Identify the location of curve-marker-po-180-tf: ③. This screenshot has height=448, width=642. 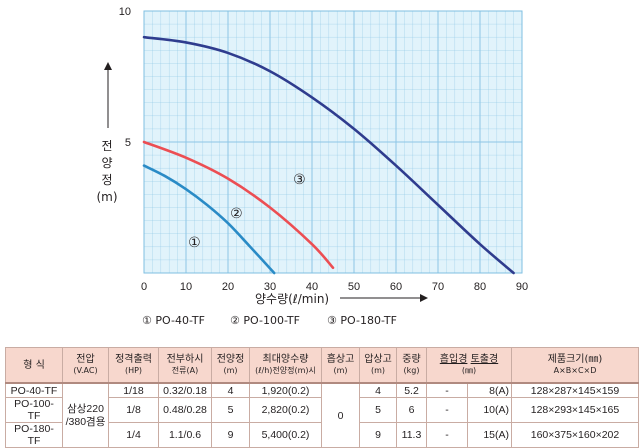
(299, 180).